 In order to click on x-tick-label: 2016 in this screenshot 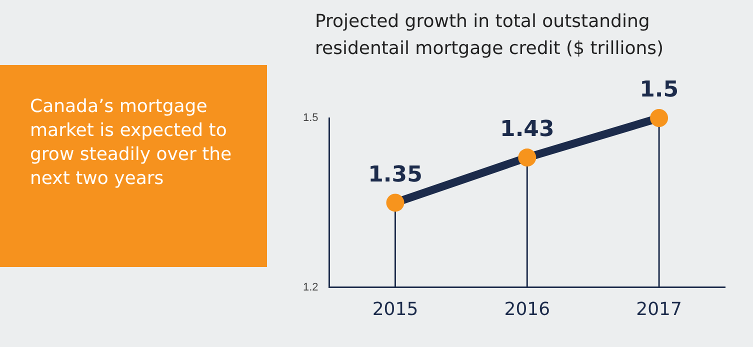, I will do `click(527, 309)`.